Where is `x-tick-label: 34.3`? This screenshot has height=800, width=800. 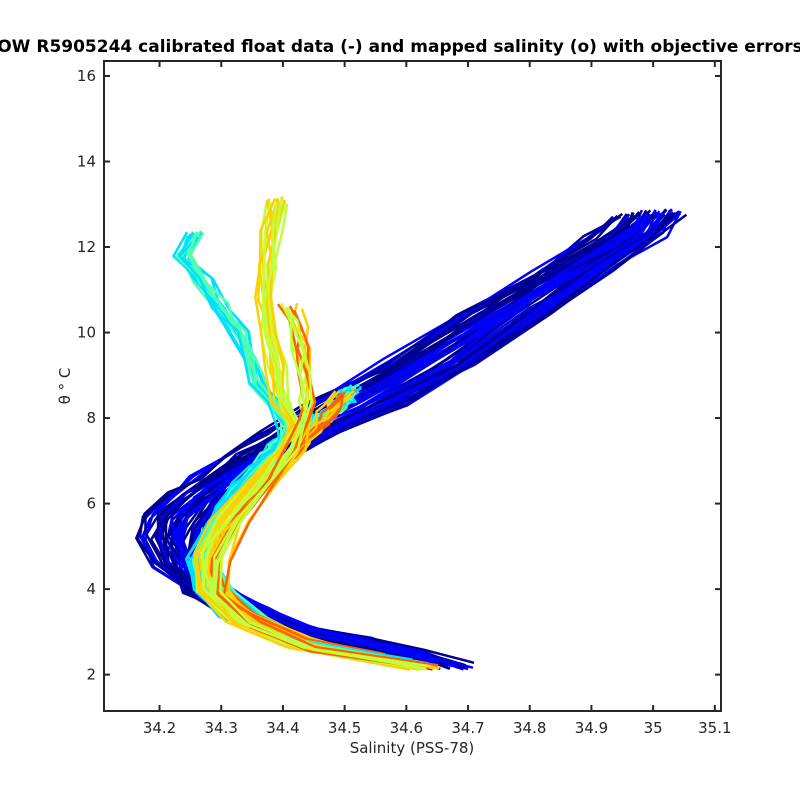 x-tick-label: 34.3 is located at coordinates (221, 728).